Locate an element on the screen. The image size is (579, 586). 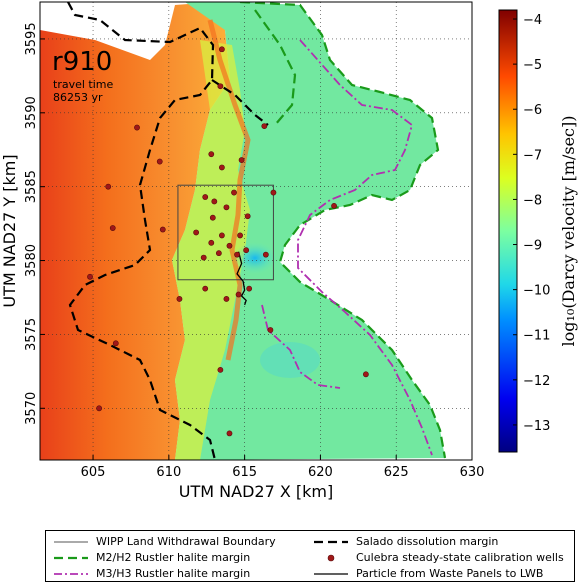
x-tick-label: 615 is located at coordinates (244, 472).